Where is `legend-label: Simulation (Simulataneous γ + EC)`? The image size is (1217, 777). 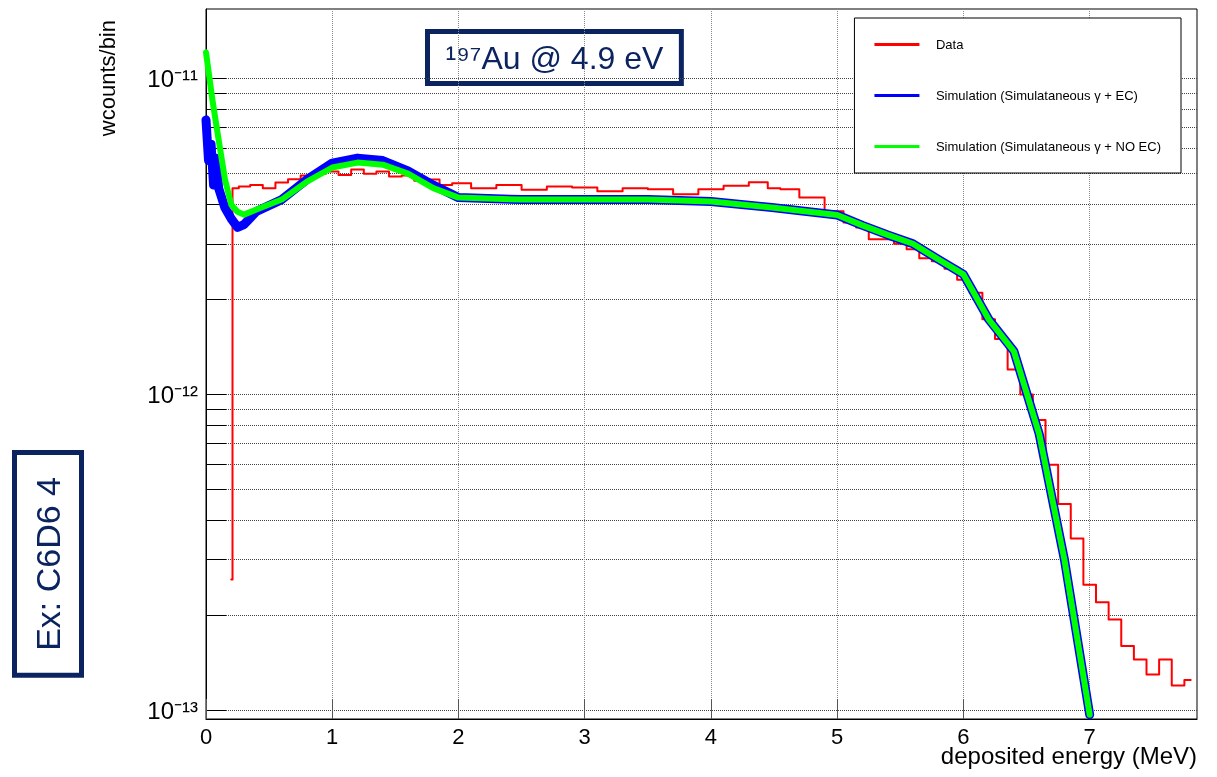 legend-label: Simulation (Simulataneous γ + EC) is located at coordinates (1036, 95).